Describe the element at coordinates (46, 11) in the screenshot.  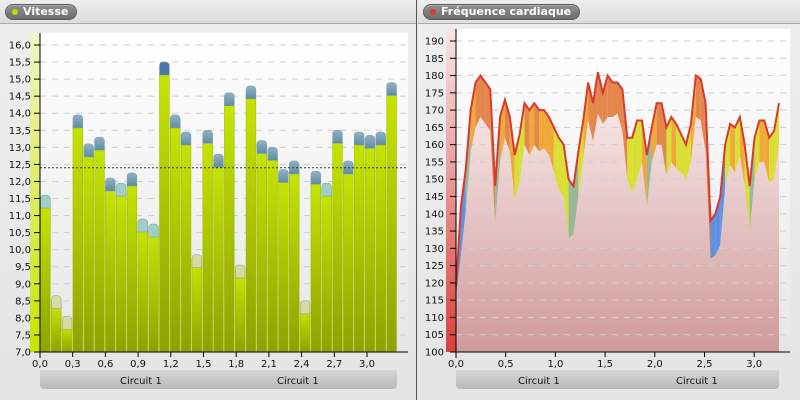
I see `speed-title: Vitesse` at that location.